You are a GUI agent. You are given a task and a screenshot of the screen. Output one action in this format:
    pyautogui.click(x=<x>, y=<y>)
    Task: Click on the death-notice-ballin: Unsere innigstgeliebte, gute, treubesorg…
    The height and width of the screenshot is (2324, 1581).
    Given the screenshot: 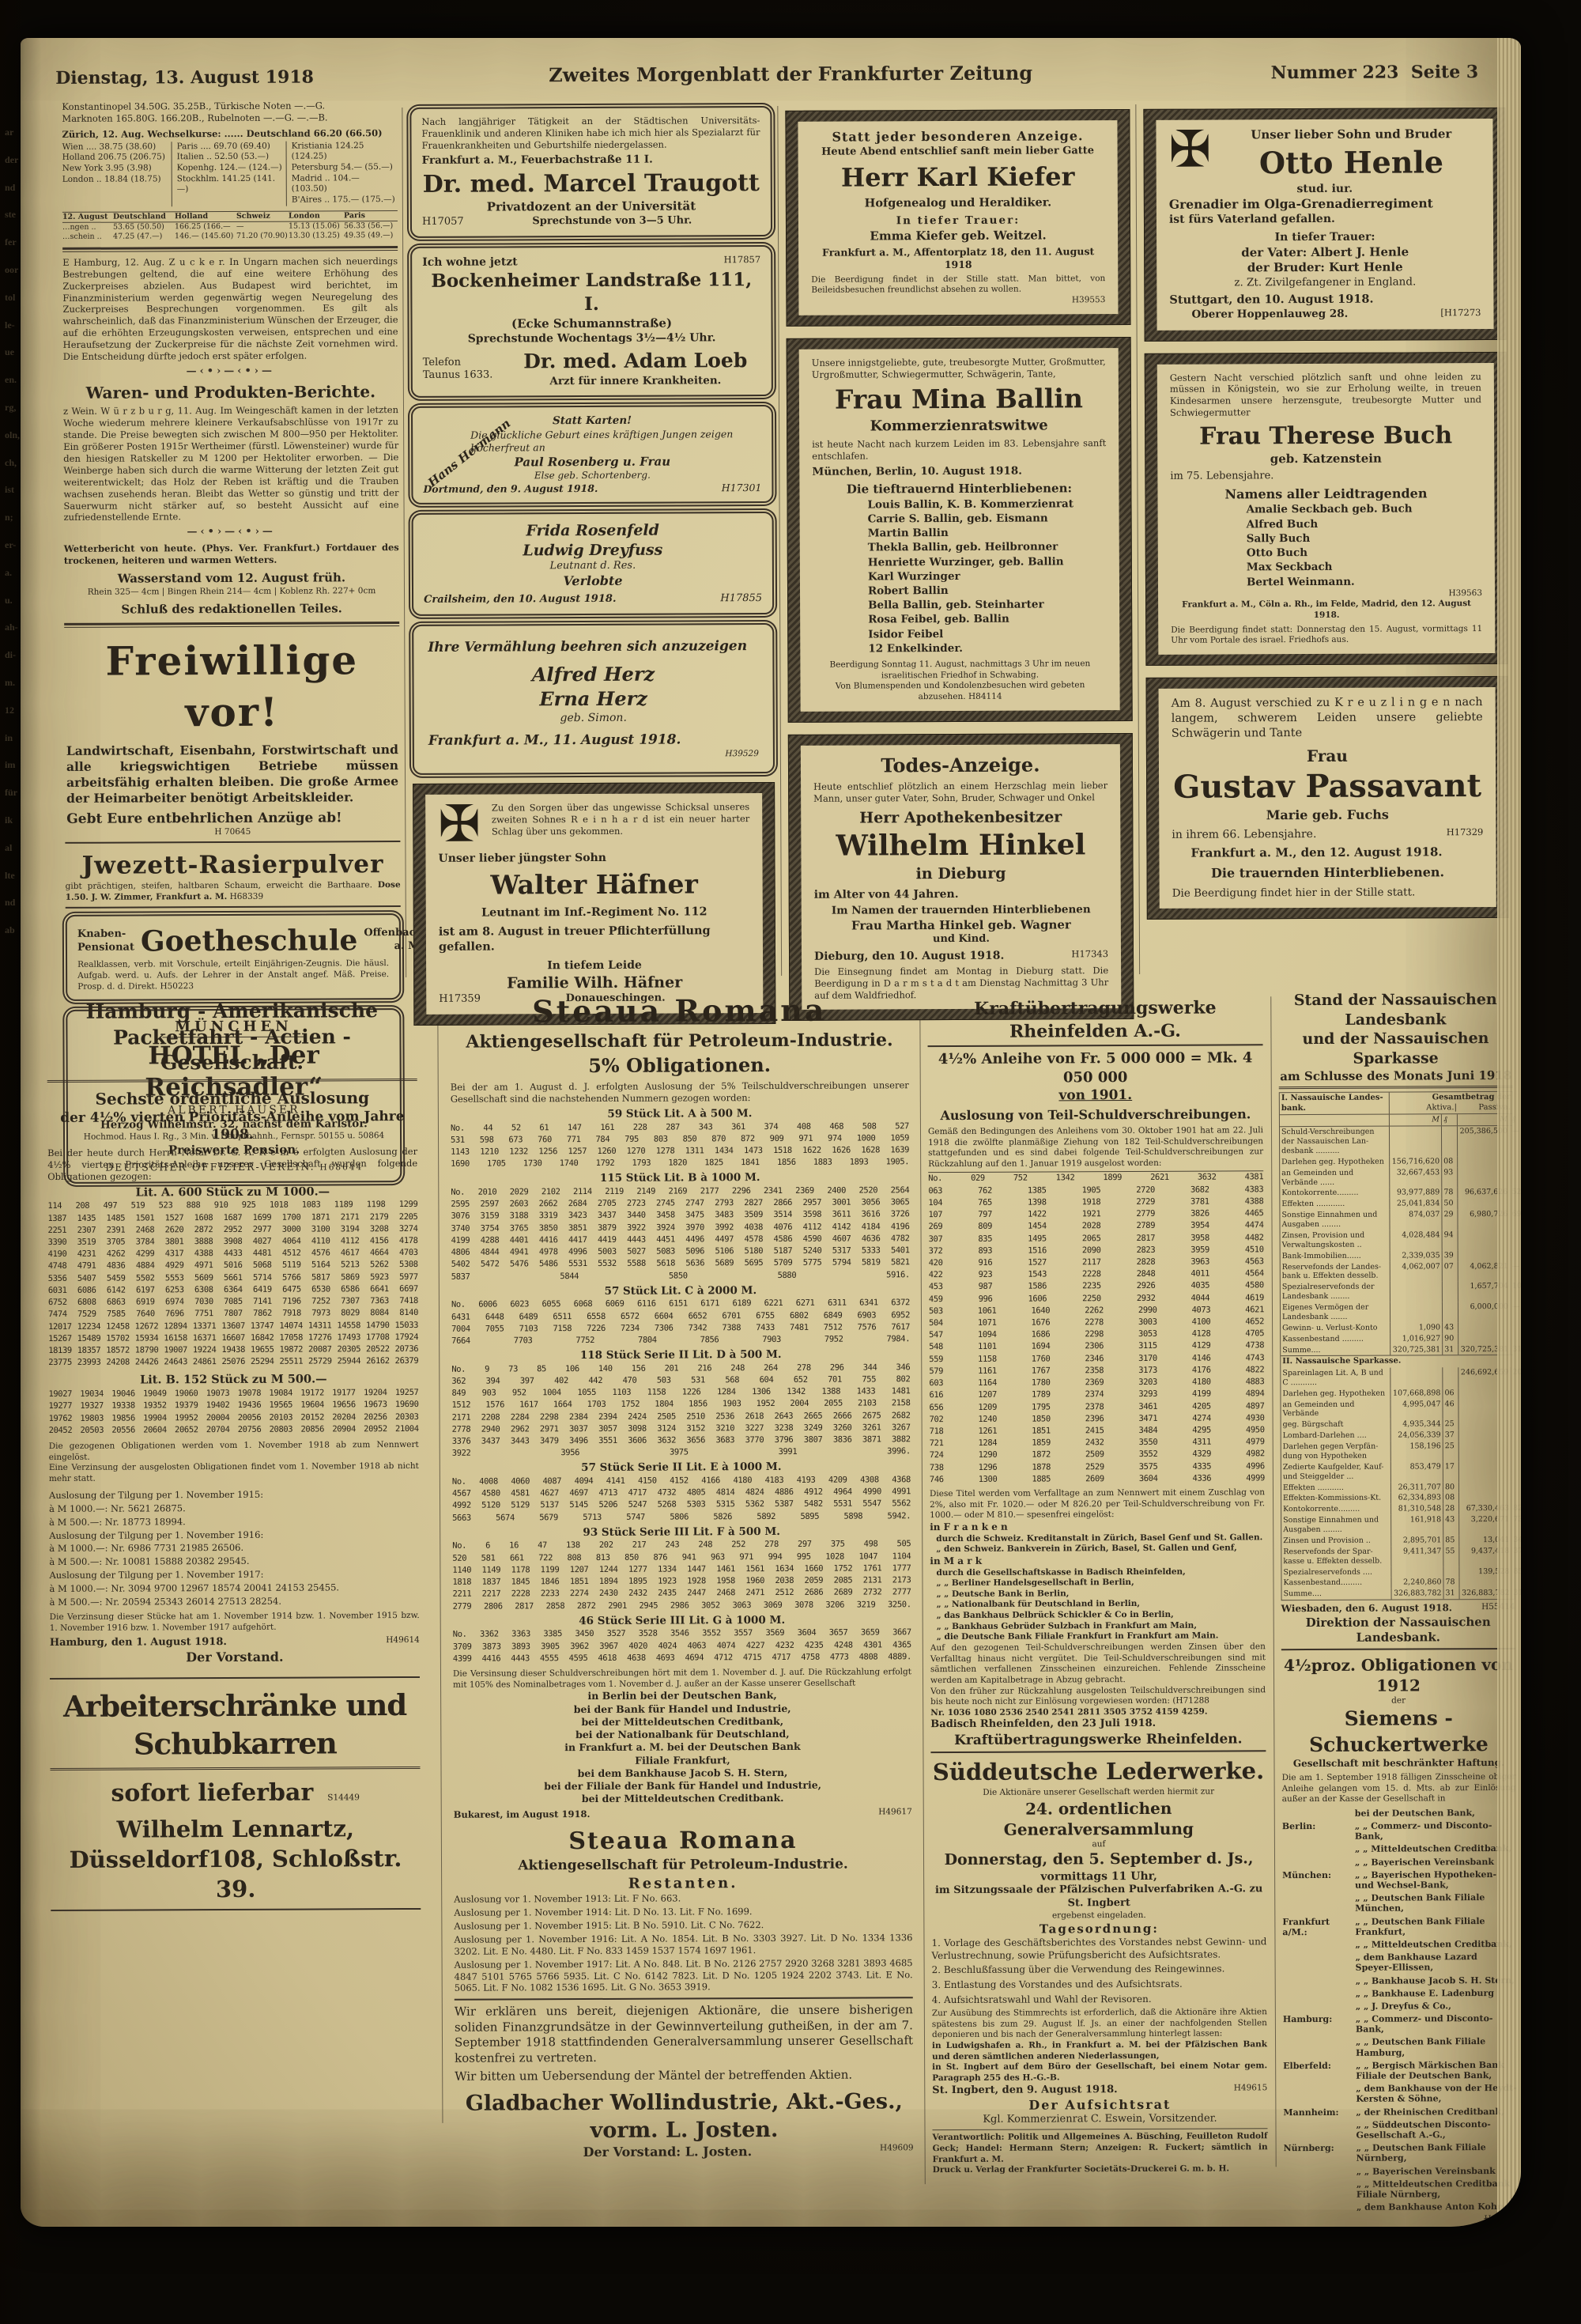 What is the action you would take?
    pyautogui.click(x=960, y=529)
    